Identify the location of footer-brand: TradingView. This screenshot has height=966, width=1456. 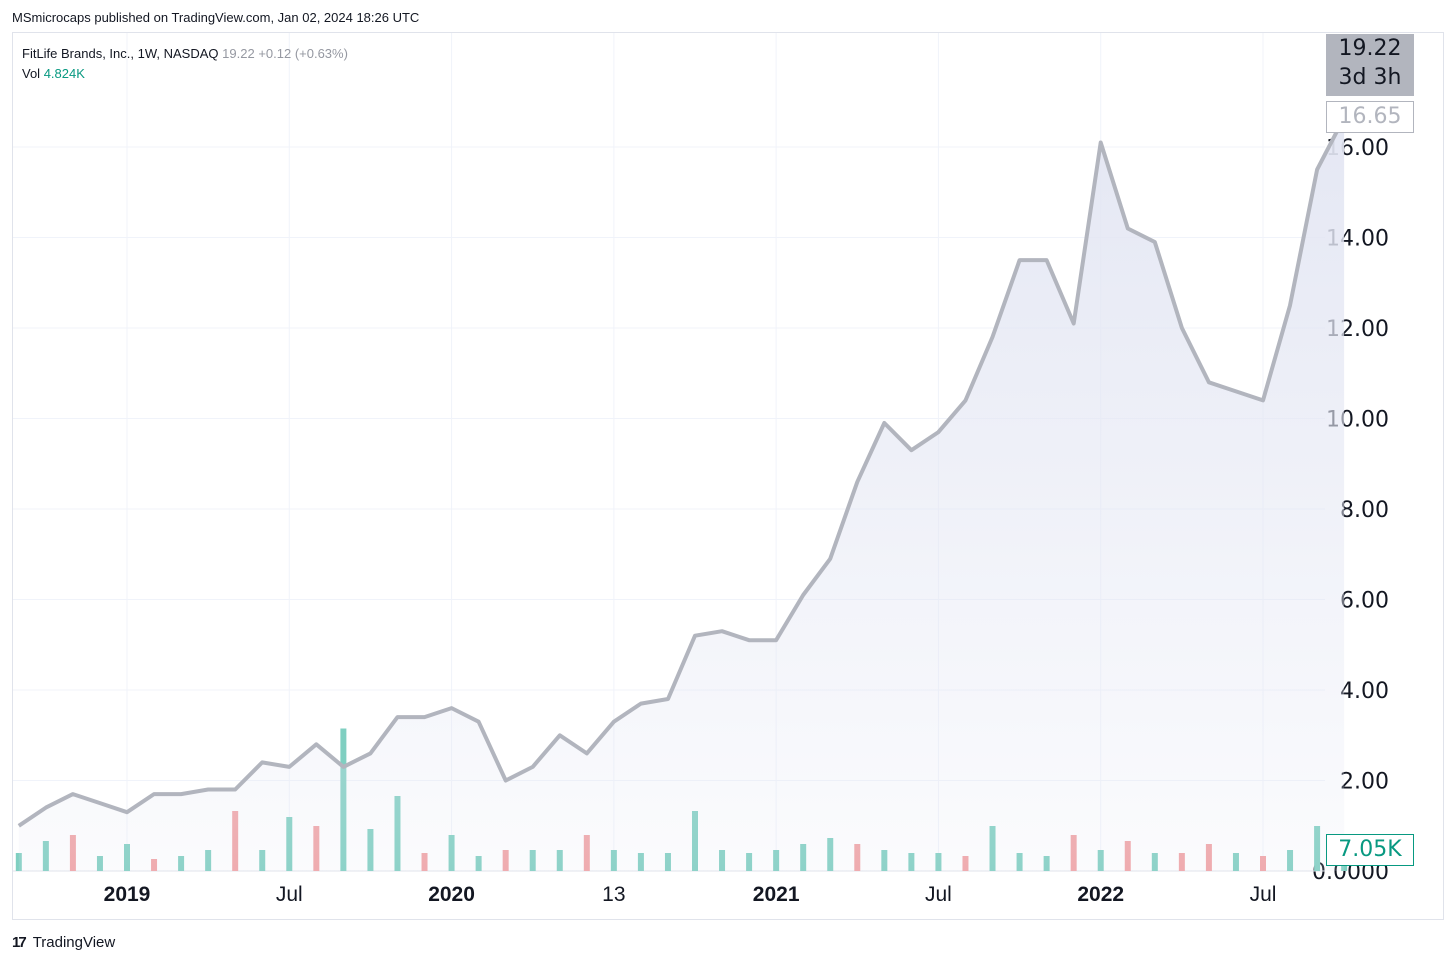
(74, 942).